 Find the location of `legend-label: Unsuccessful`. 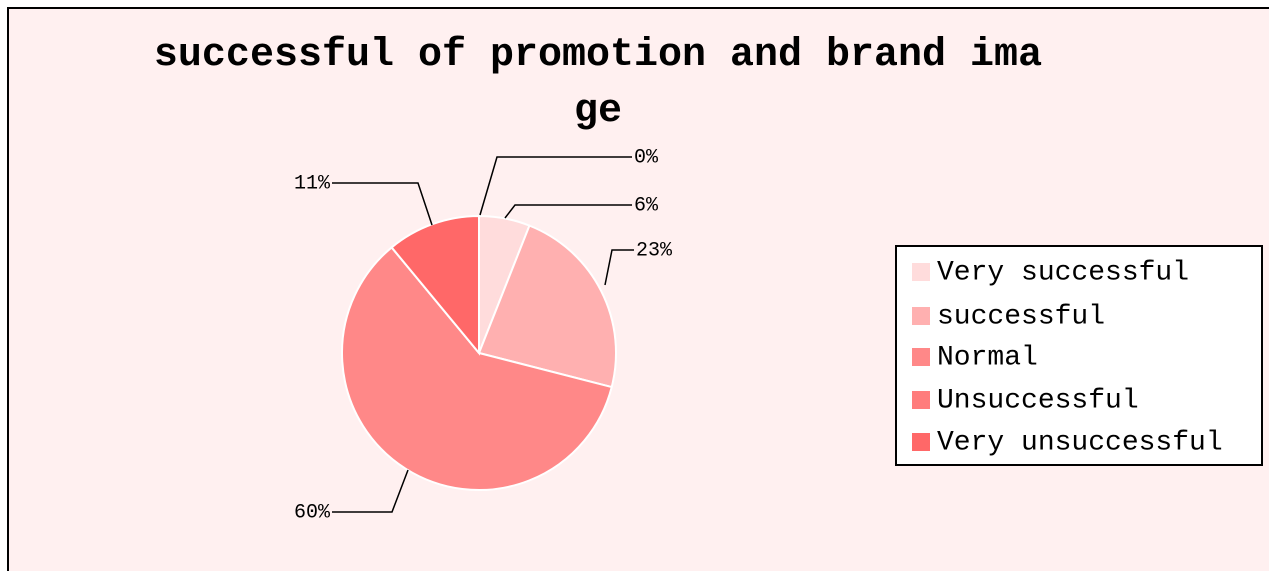

legend-label: Unsuccessful is located at coordinates (1038, 400).